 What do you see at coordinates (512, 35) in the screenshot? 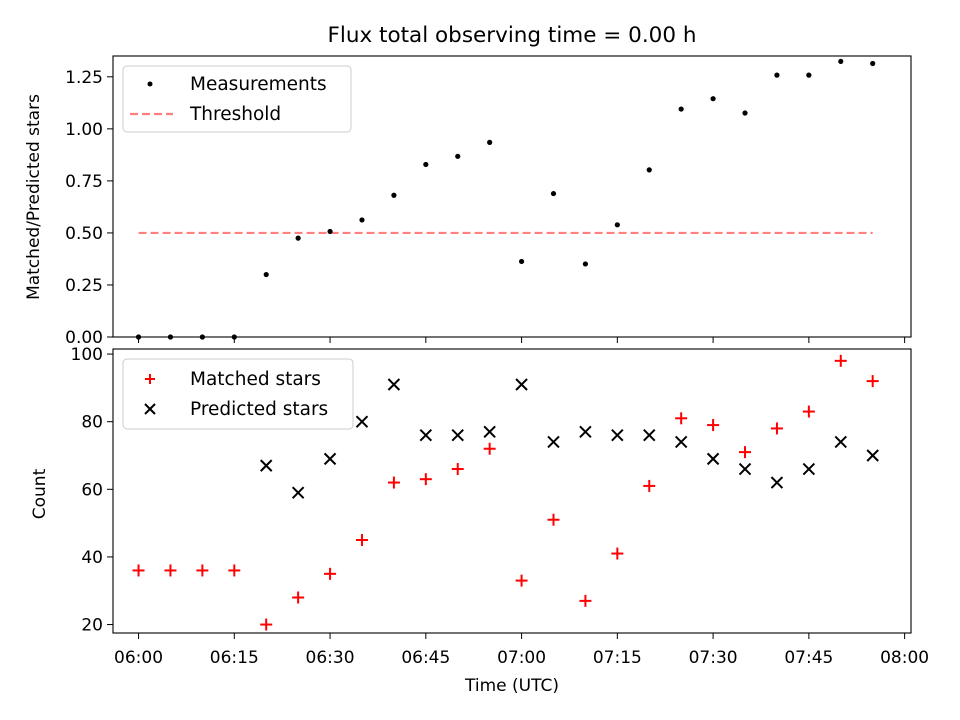
I see `chart-title: Flux total observing time = 0.00 h` at bounding box center [512, 35].